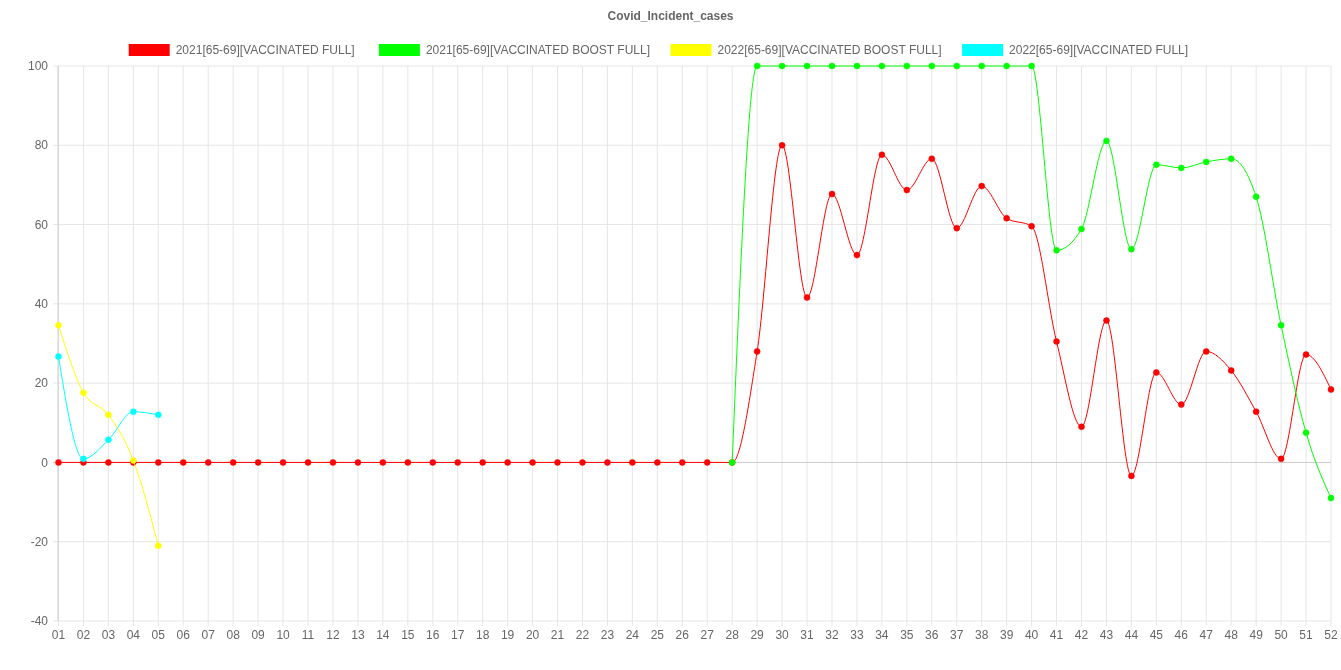 Image resolution: width=1341 pixels, height=670 pixels. Describe the element at coordinates (1156, 635) in the screenshot. I see `x-tick-label: 45` at that location.